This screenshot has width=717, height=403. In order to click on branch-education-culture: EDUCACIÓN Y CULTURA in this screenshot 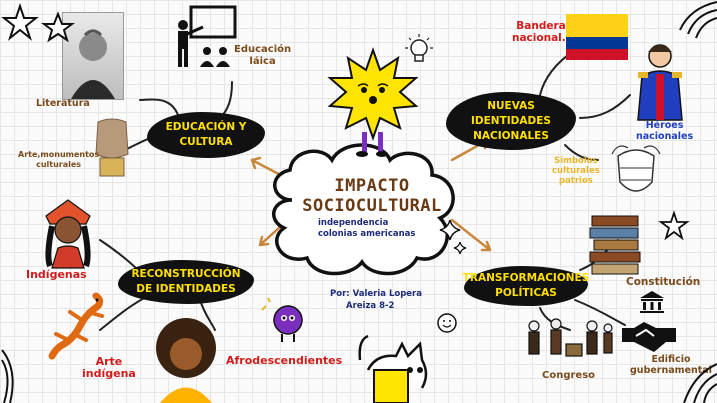, I will do `click(206, 135)`.